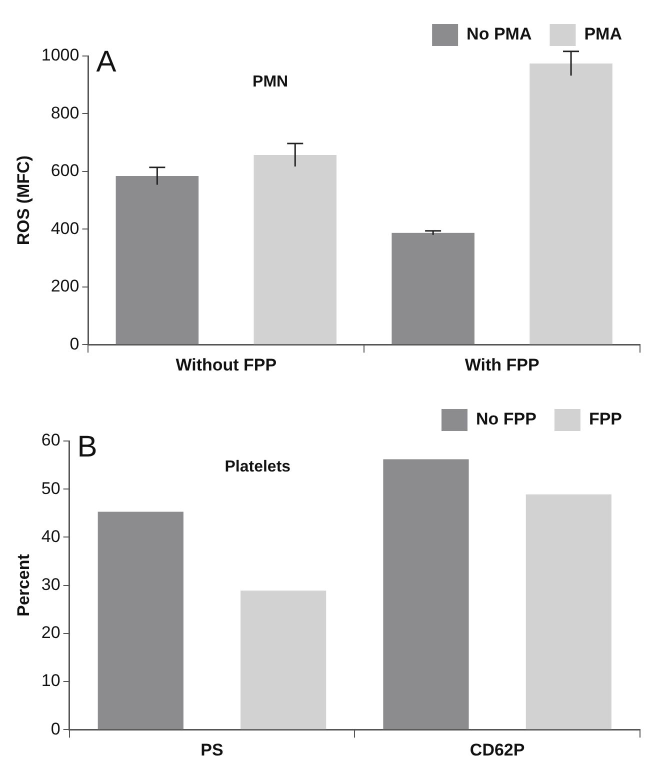 This screenshot has width=650, height=780. I want to click on legend-label: No PMA, so click(499, 34).